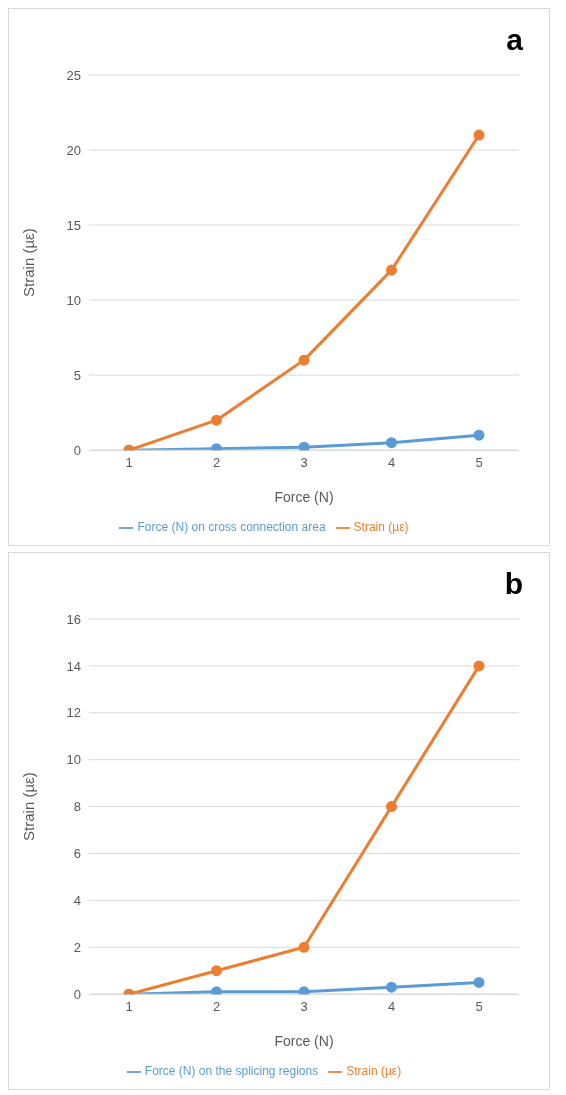  I want to click on chart-title: a, so click(514, 40).